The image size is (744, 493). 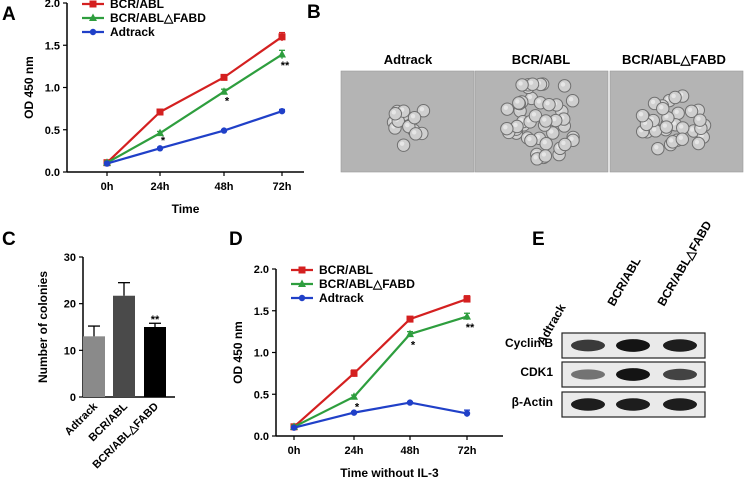 What do you see at coordinates (541, 59) in the screenshot?
I see `micrograph-title-bcr-abl: BCR/ABL` at bounding box center [541, 59].